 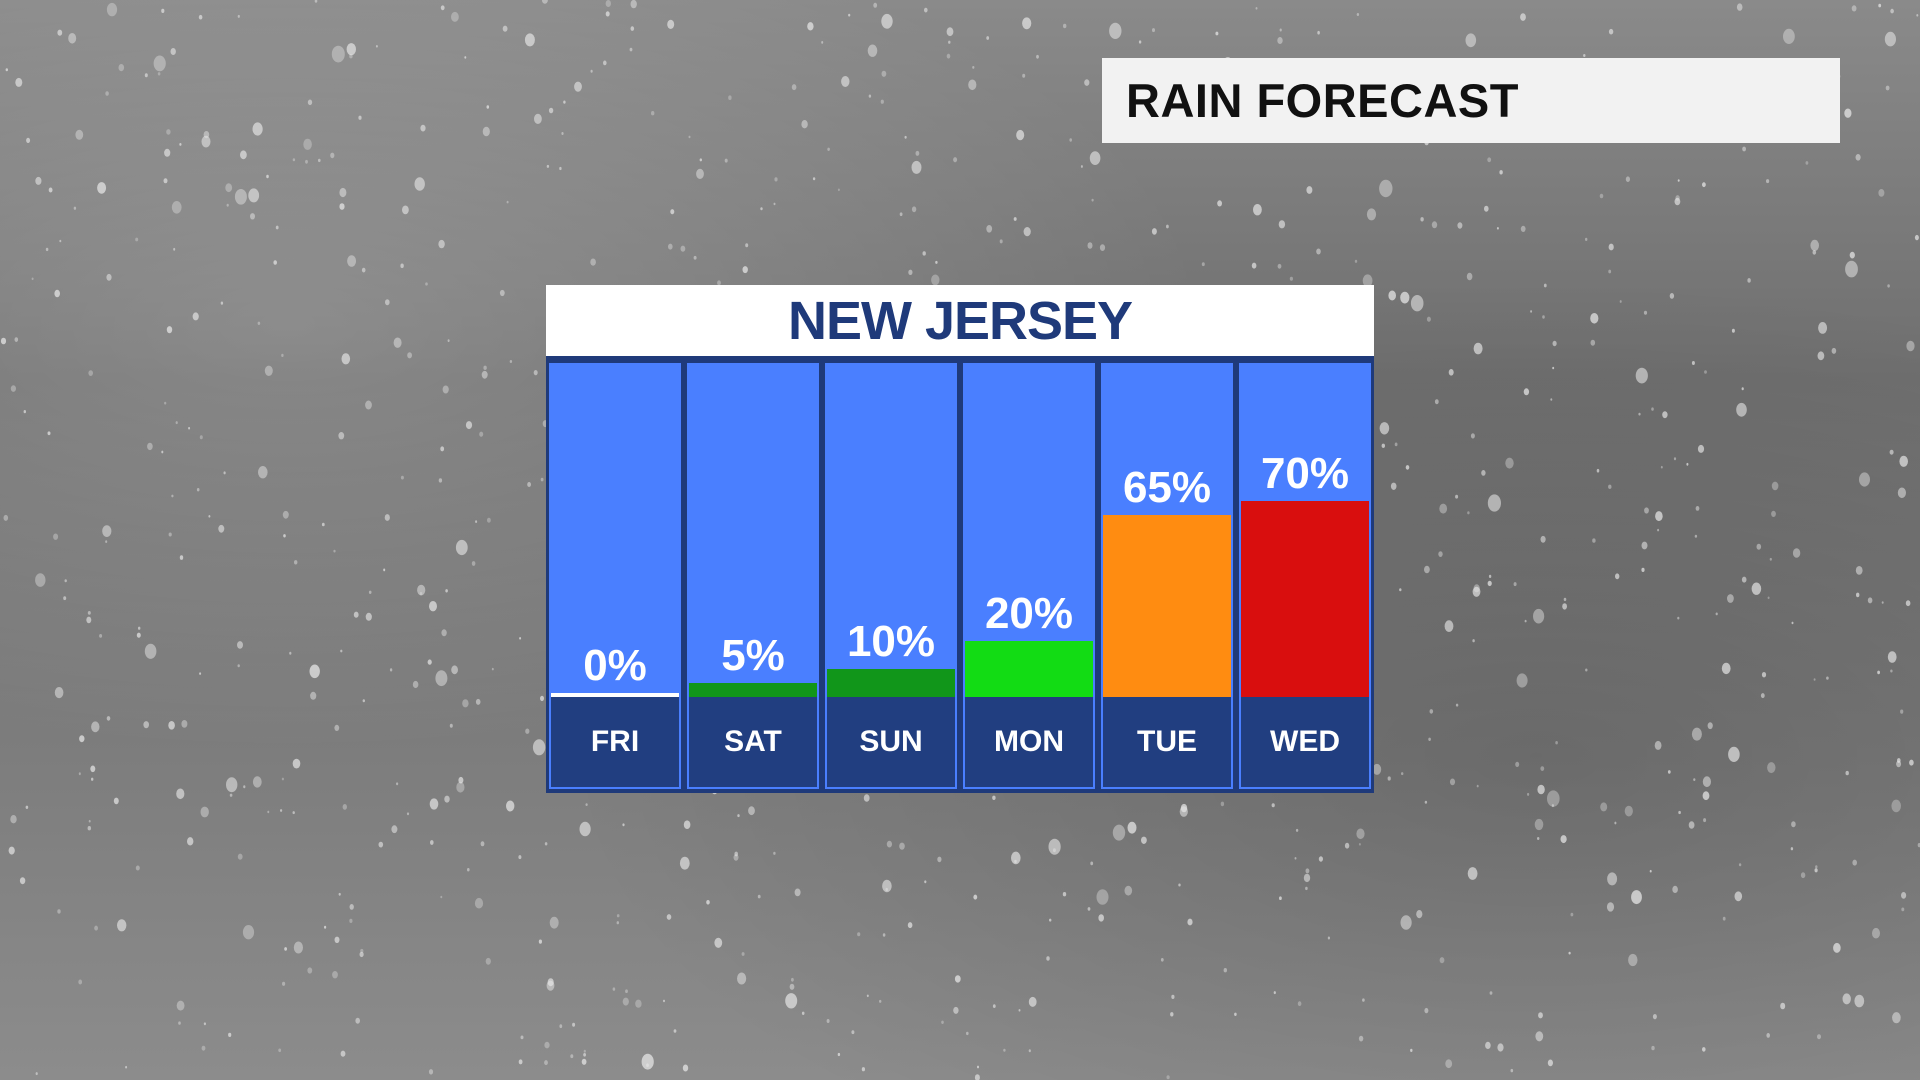 What do you see at coordinates (753, 742) in the screenshot?
I see `day-label: SAT` at bounding box center [753, 742].